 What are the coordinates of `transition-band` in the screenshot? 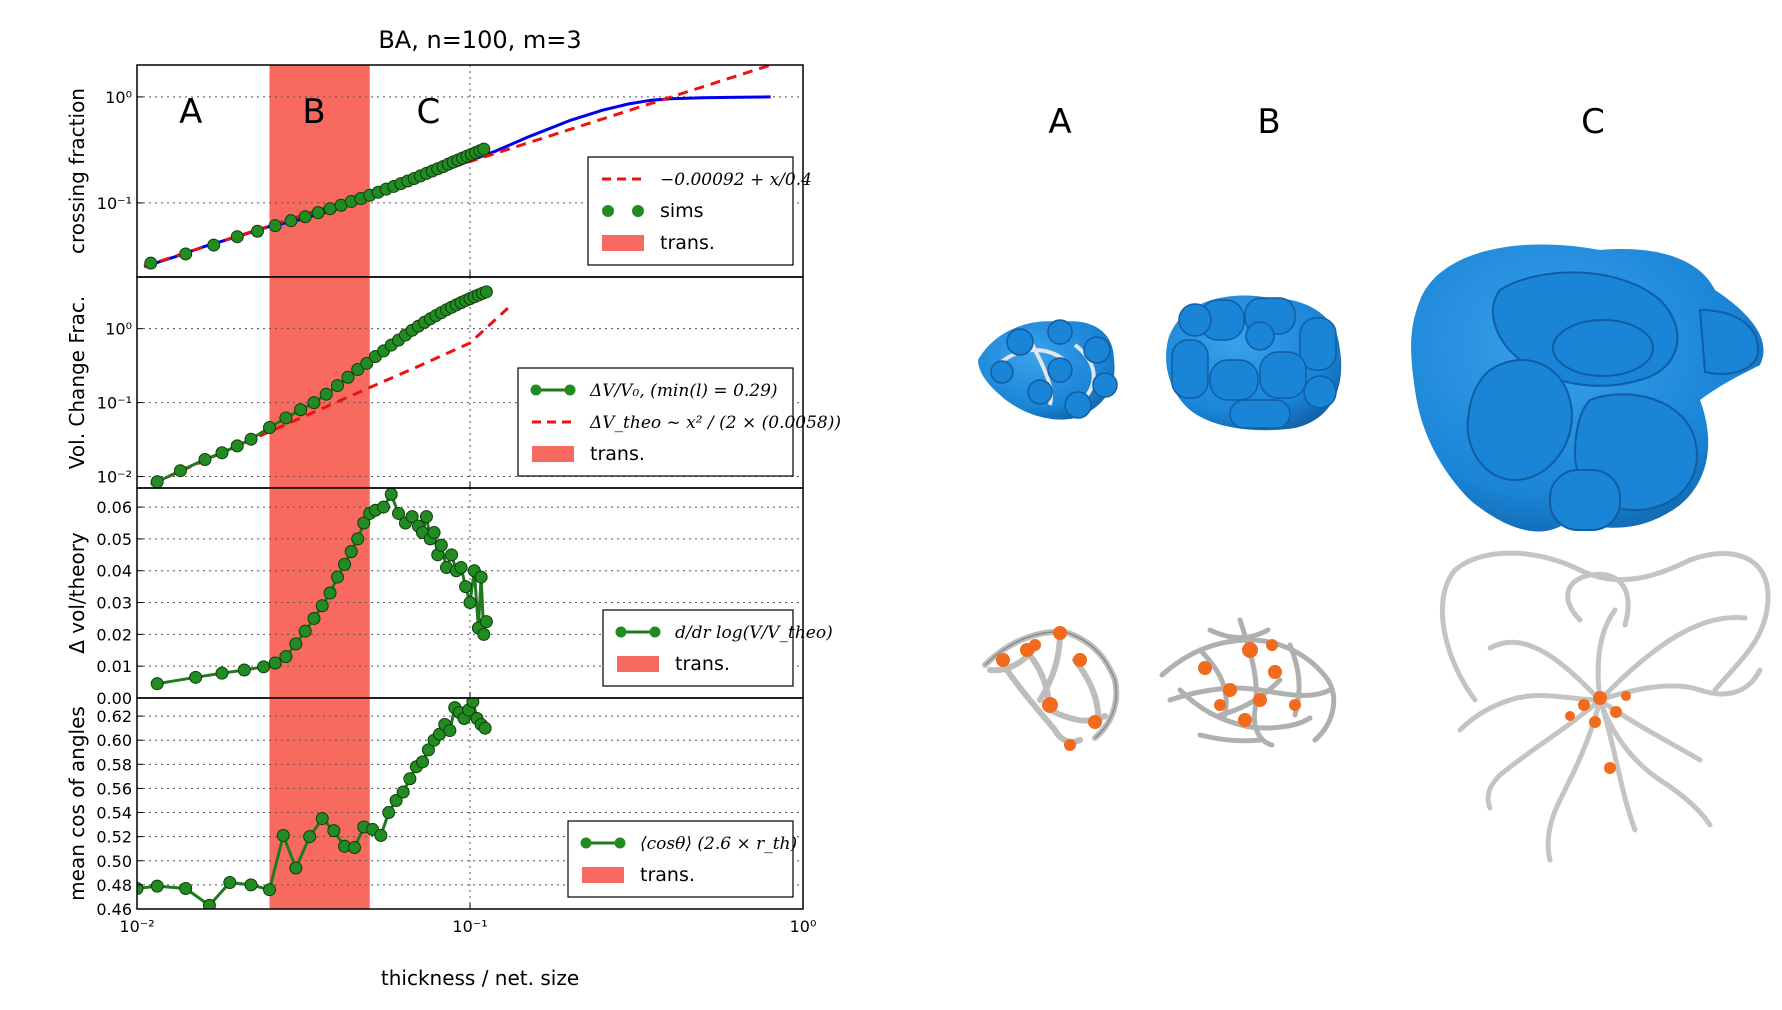 It's located at (319, 803).